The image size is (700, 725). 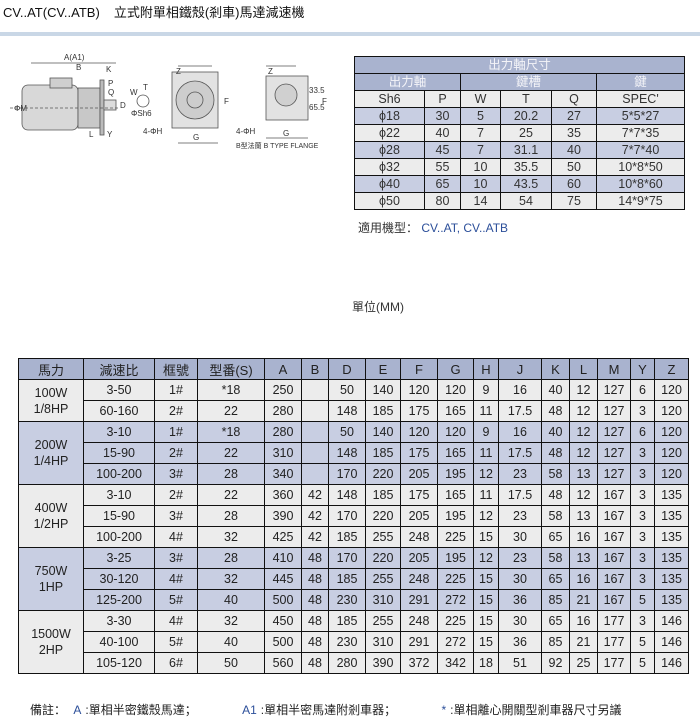 I want to click on power-label: 750W, so click(x=51, y=571).